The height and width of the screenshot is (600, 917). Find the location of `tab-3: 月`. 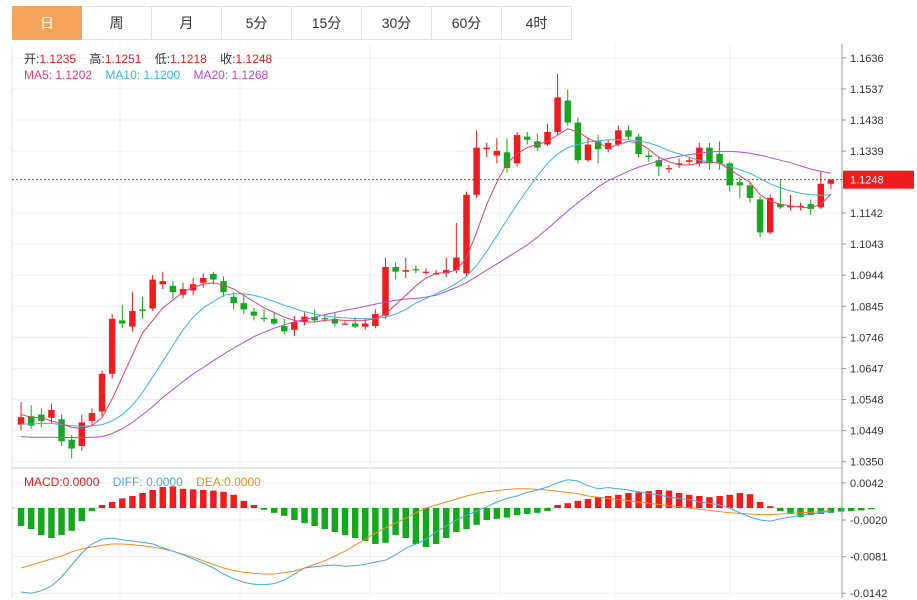

tab-3: 月 is located at coordinates (187, 23).